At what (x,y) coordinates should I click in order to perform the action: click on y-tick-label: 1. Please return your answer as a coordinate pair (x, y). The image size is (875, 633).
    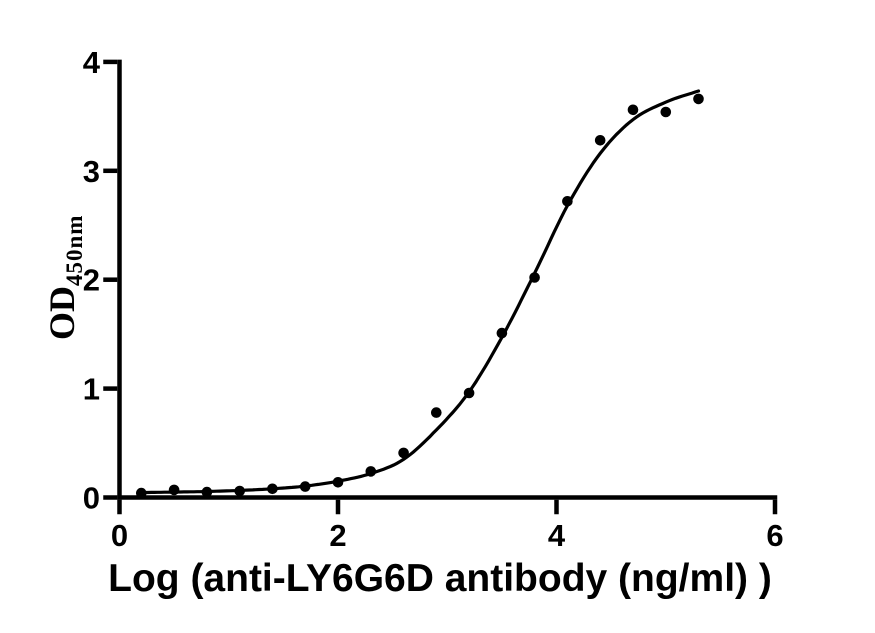
    Looking at the image, I should click on (91, 389).